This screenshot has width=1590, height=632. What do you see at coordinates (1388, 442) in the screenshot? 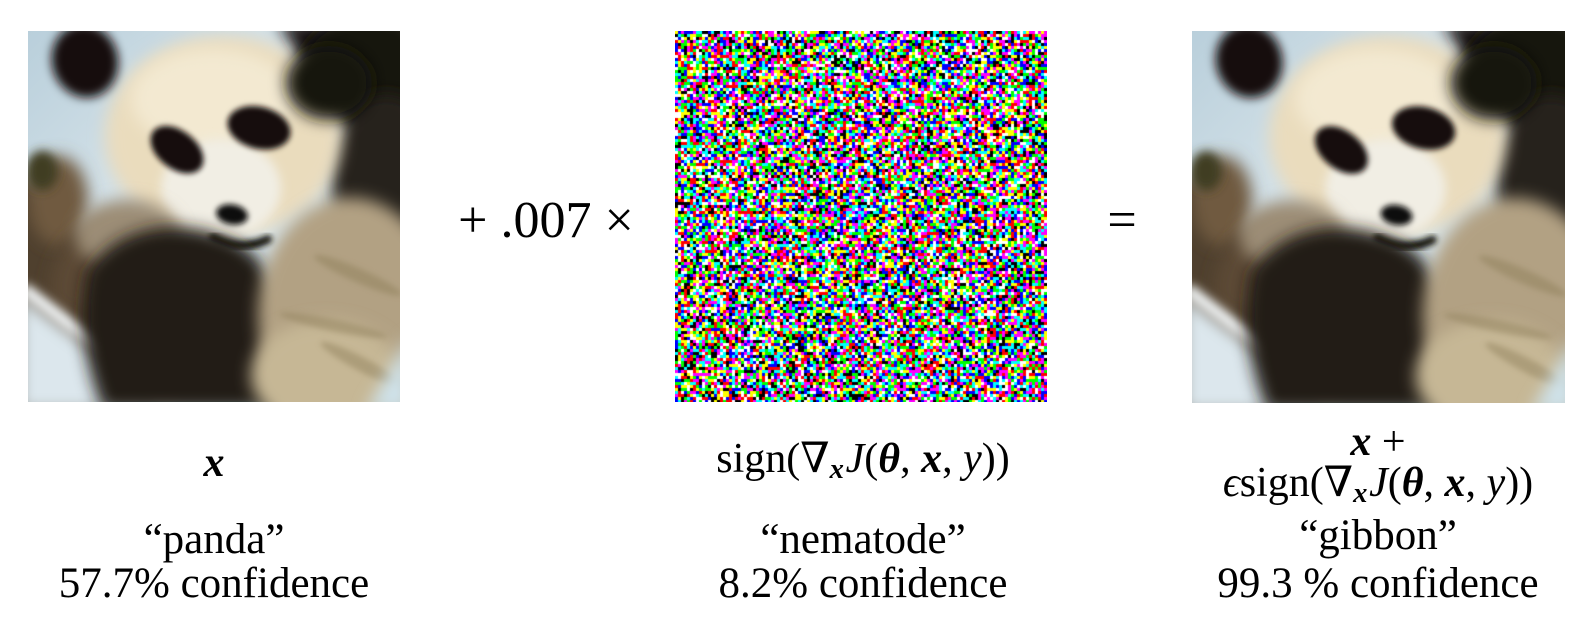
I see `math-plus: +` at bounding box center [1388, 442].